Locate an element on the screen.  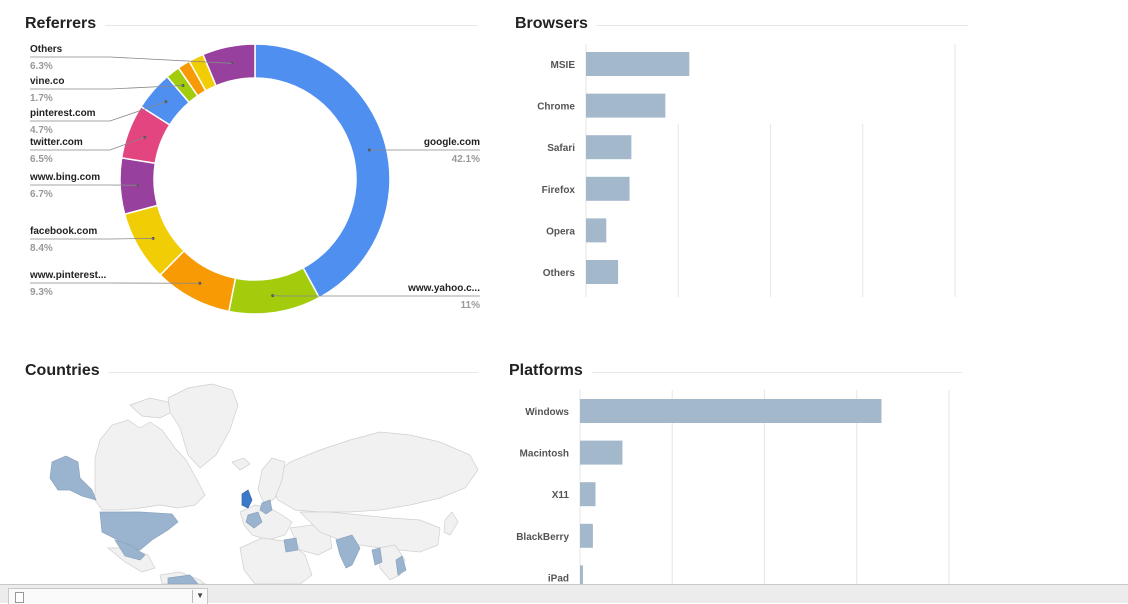
bar-label: Windows is located at coordinates (547, 412).